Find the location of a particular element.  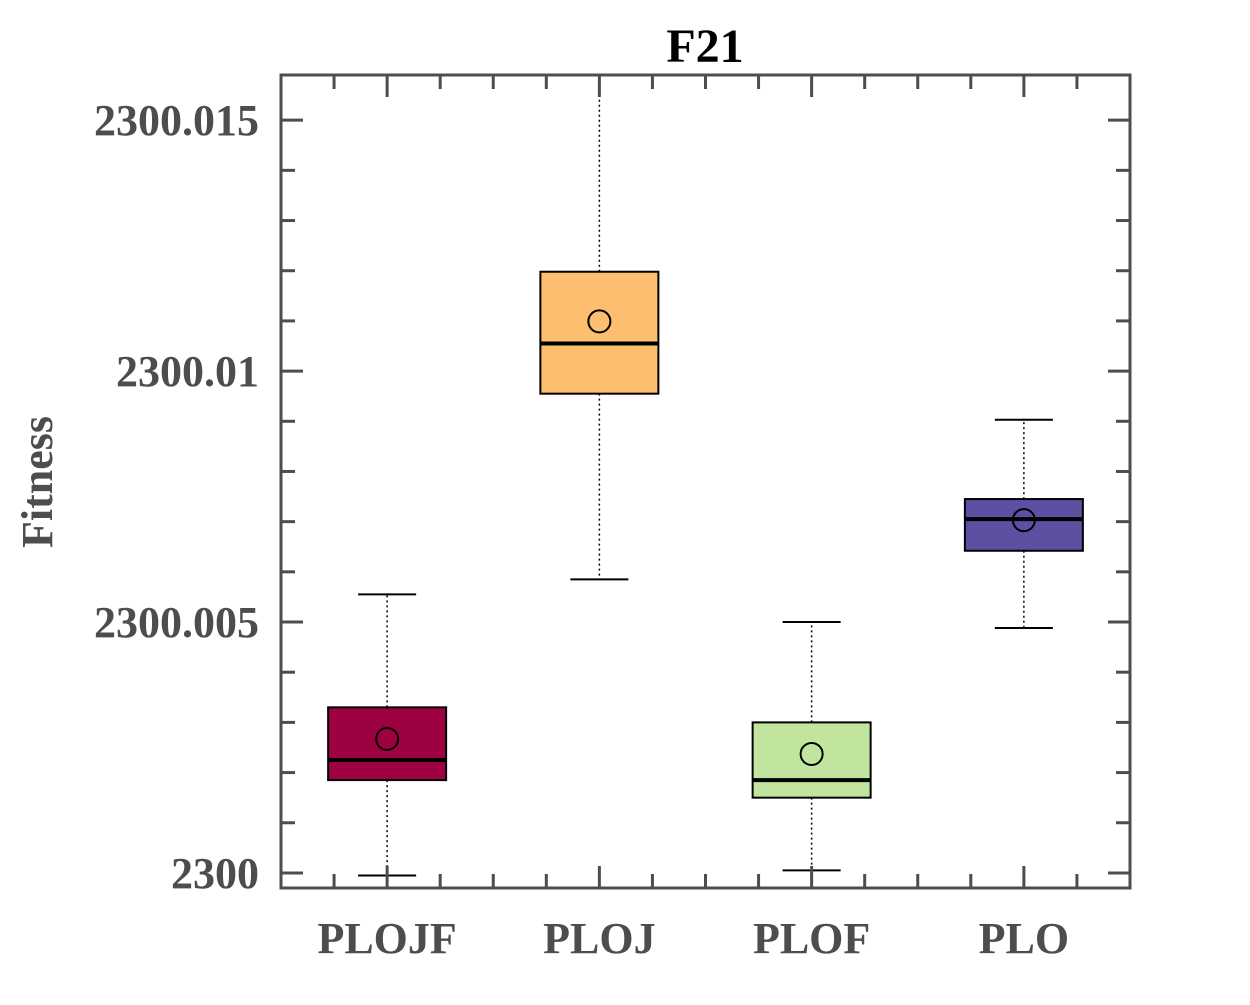

chart-title: F21 is located at coordinates (704, 46).